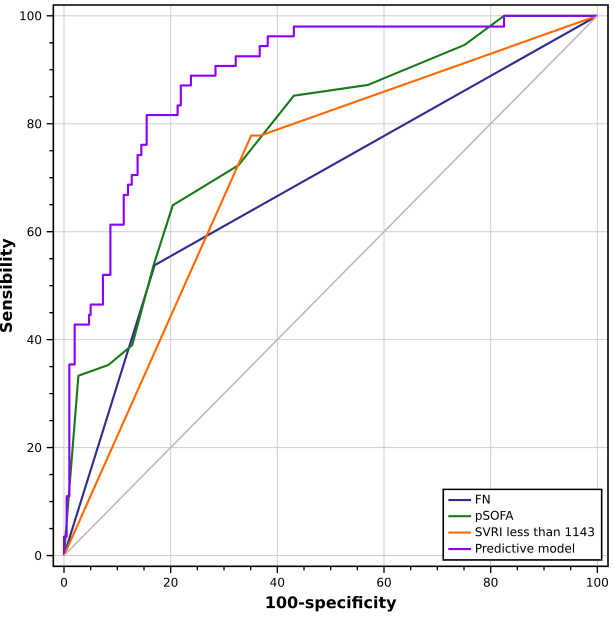  What do you see at coordinates (34, 339) in the screenshot?
I see `y-tick-label: 40` at bounding box center [34, 339].